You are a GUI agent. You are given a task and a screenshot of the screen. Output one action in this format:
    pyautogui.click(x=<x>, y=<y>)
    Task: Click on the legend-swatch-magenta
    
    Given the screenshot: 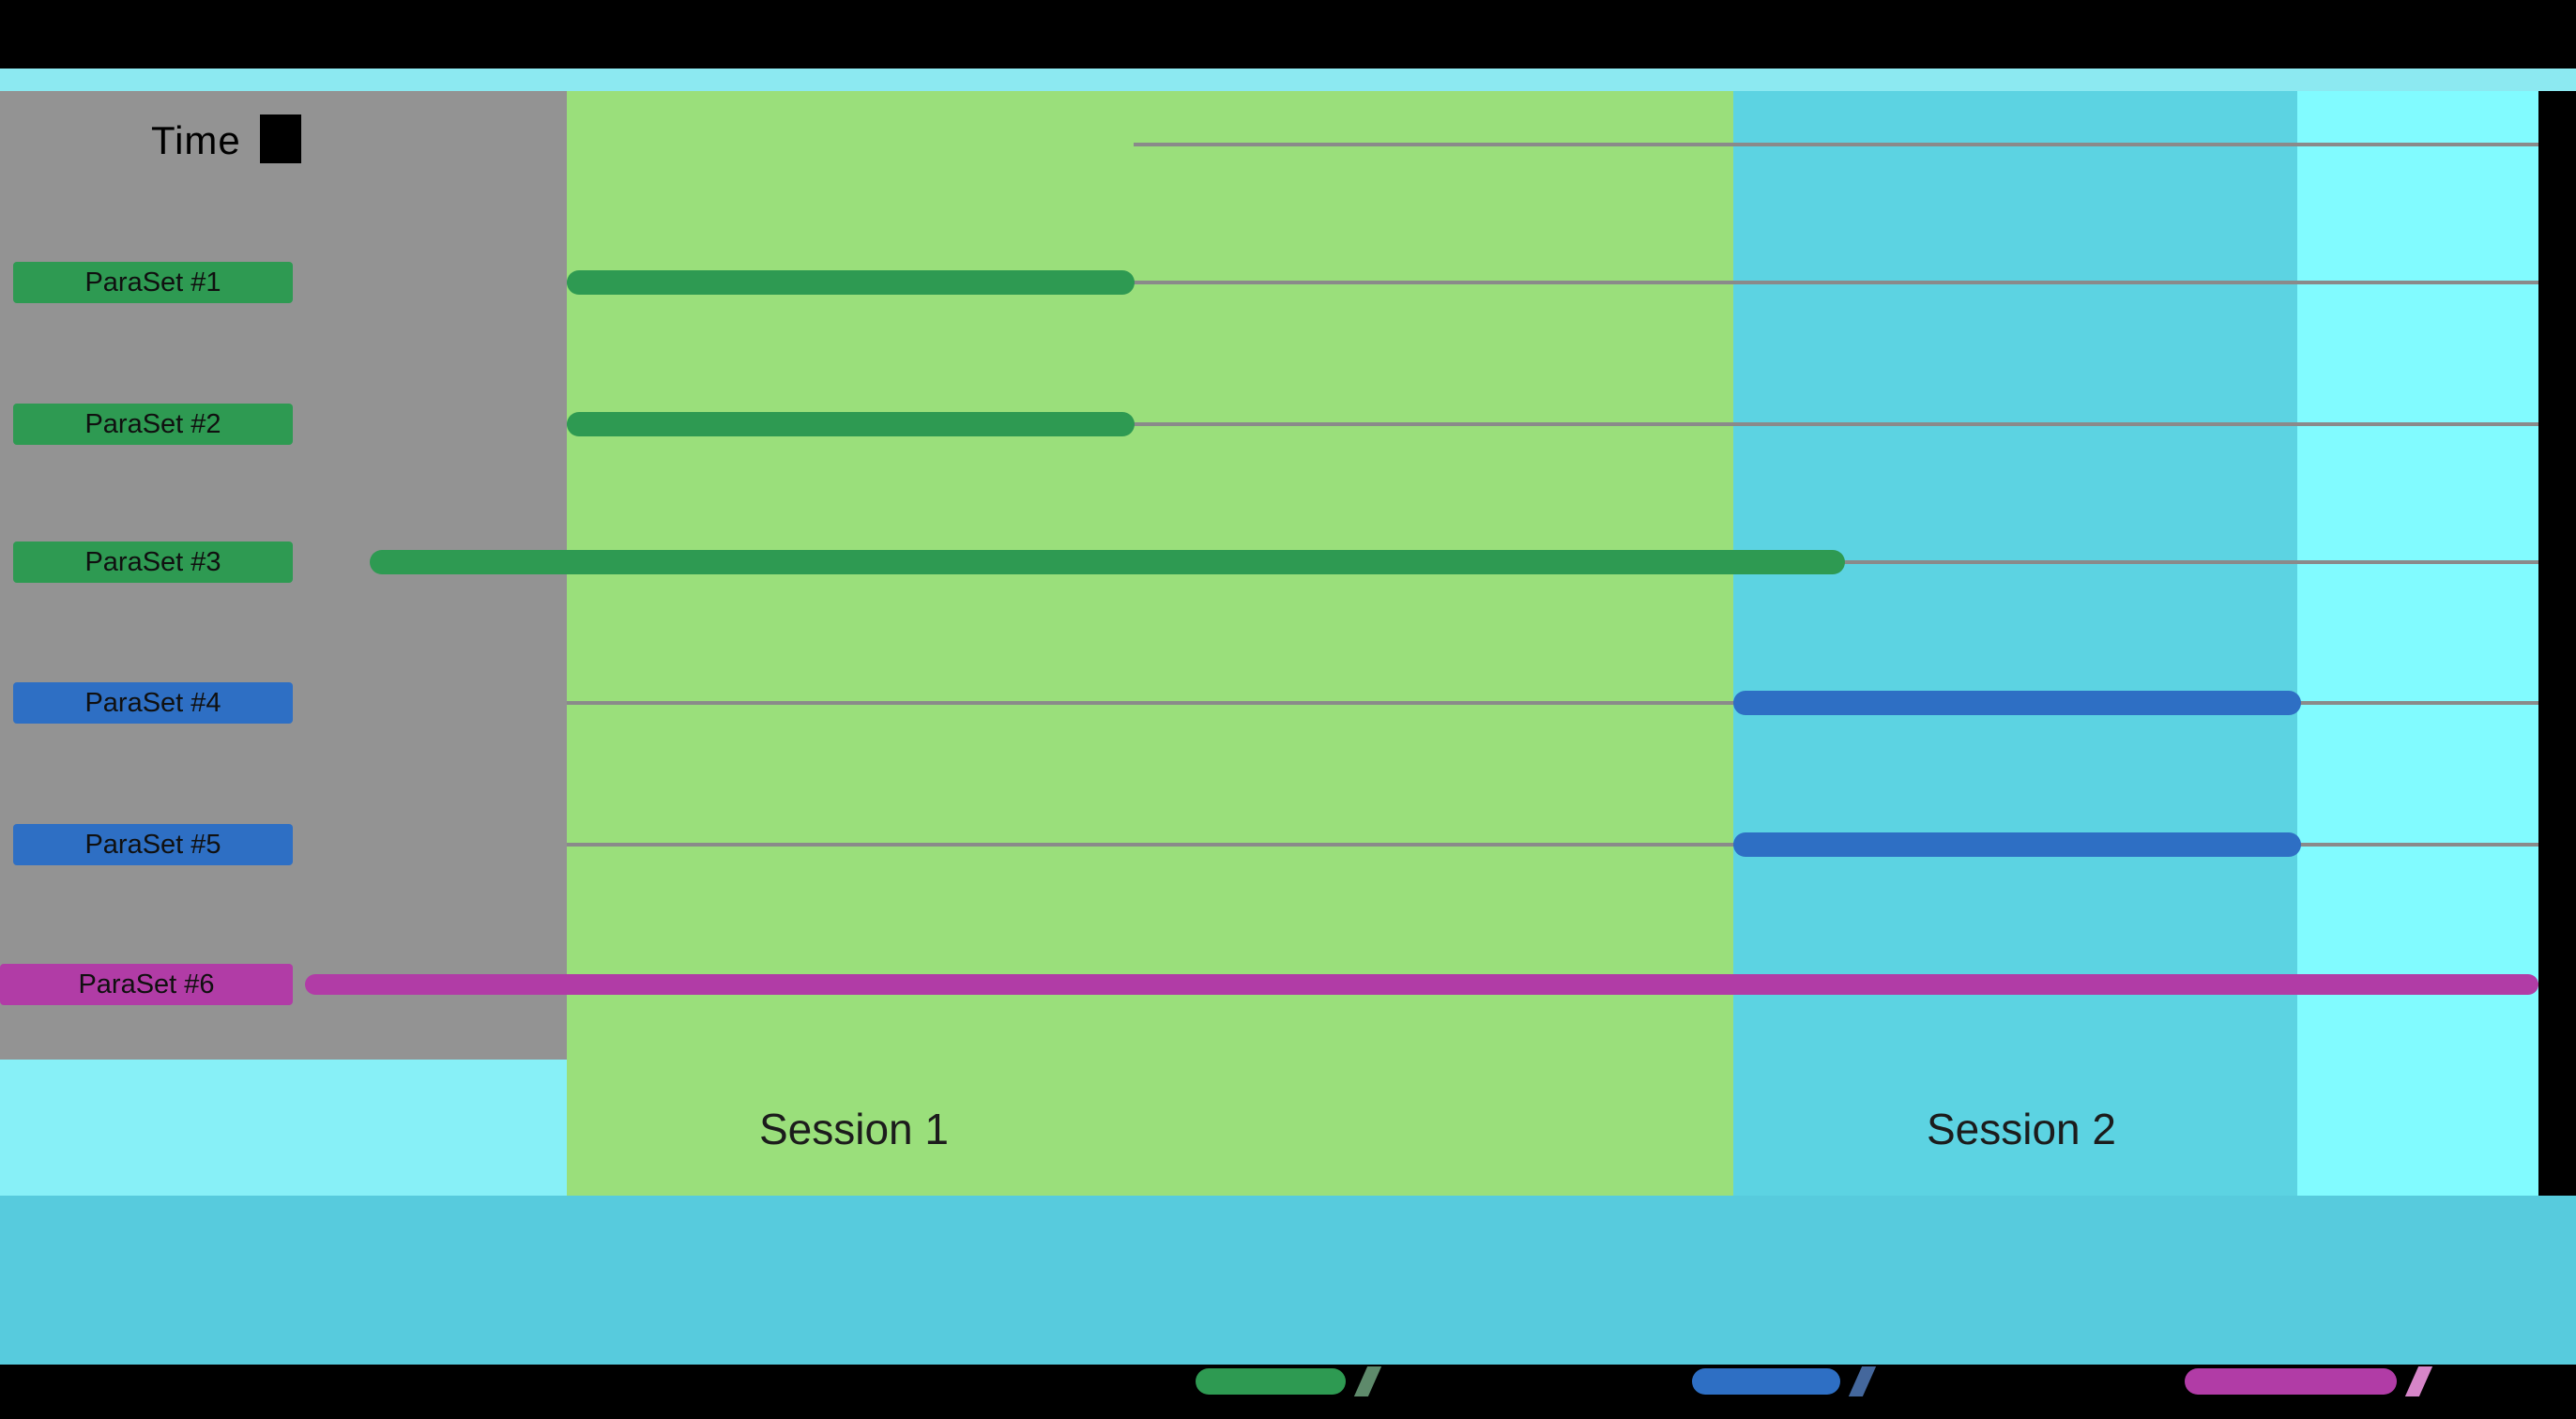 What is the action you would take?
    pyautogui.click(x=2291, y=1381)
    